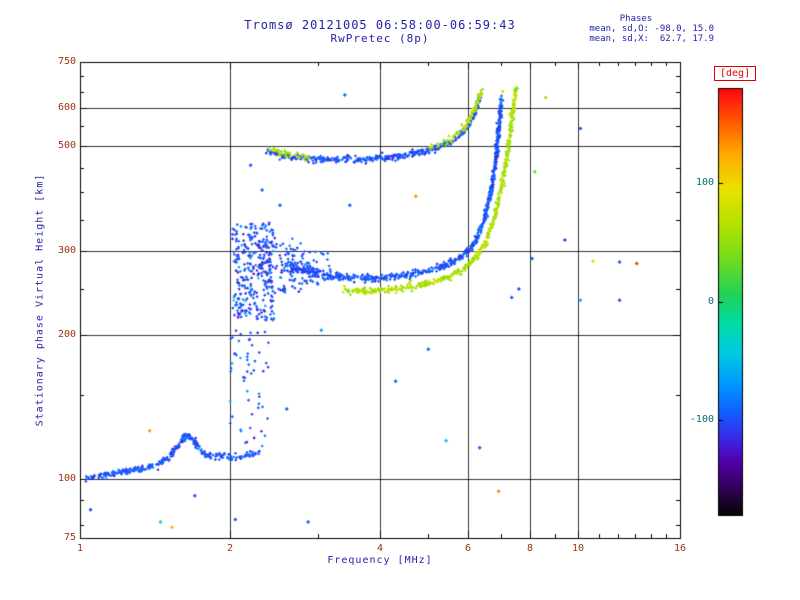 The width and height of the screenshot is (800, 600). What do you see at coordinates (651, 29) in the screenshot?
I see `phases-mean-o: mean, sd,O: -98.0, 15.0` at bounding box center [651, 29].